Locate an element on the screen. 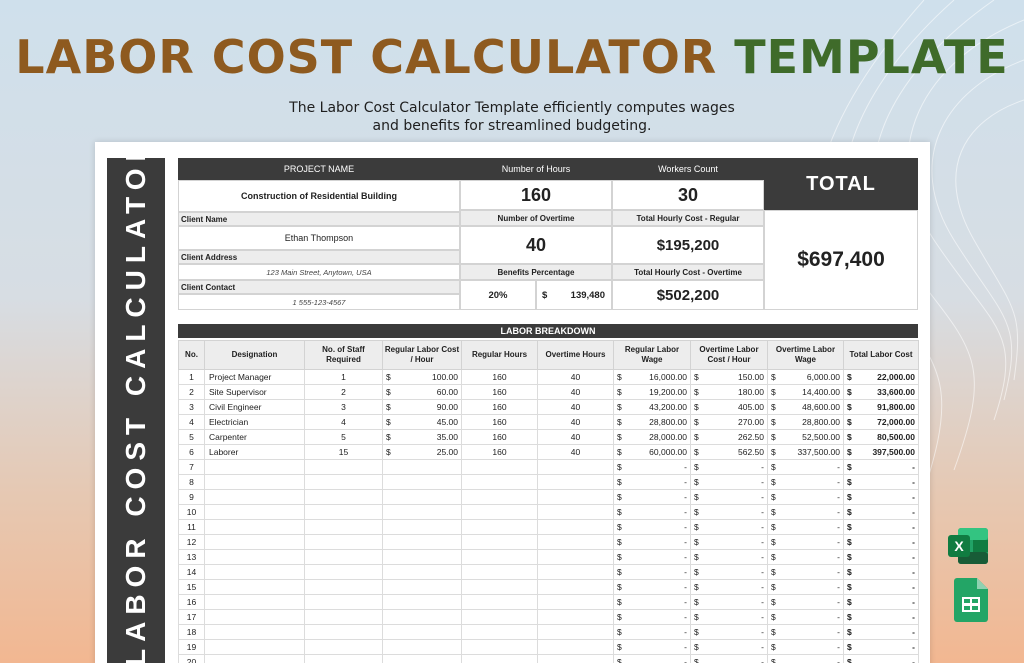 This screenshot has width=1024, height=663. designation-cell: Laborer is located at coordinates (254, 452).